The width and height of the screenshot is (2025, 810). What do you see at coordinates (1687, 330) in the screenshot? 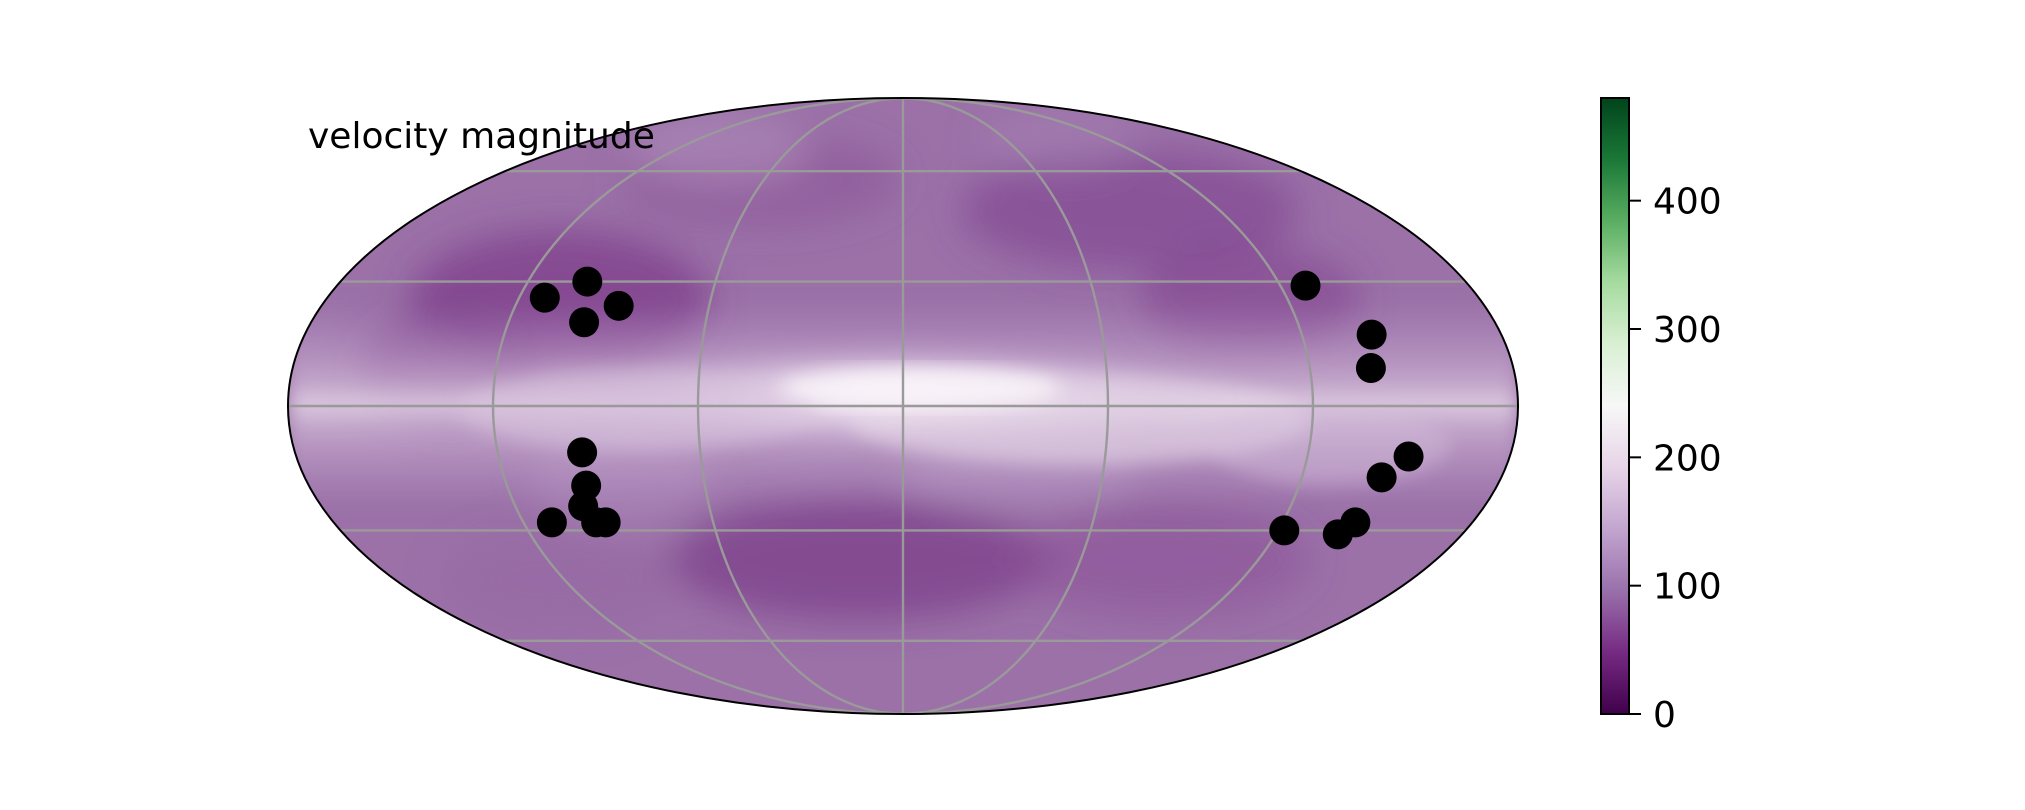
I see `colorbar-tick-label: 300` at bounding box center [1687, 330].